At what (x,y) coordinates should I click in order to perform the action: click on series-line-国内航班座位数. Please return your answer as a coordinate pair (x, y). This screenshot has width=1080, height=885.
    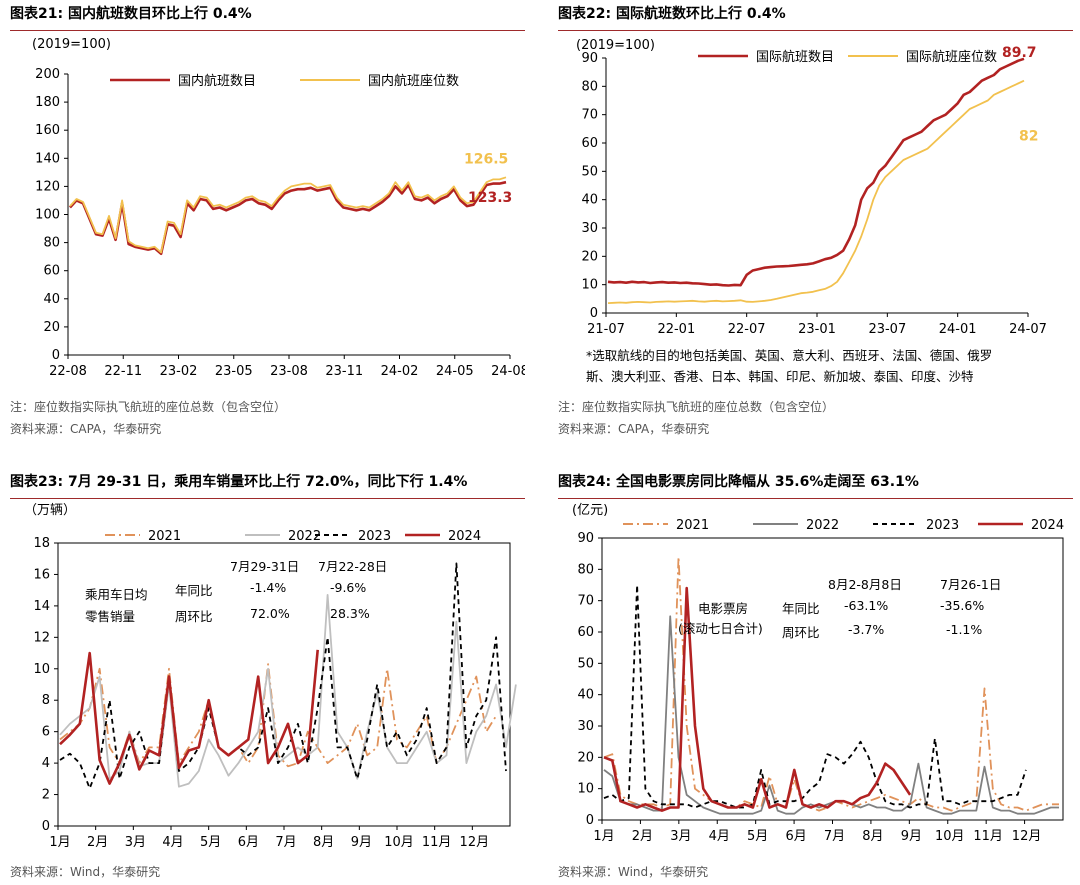
    Looking at the image, I should click on (288, 215).